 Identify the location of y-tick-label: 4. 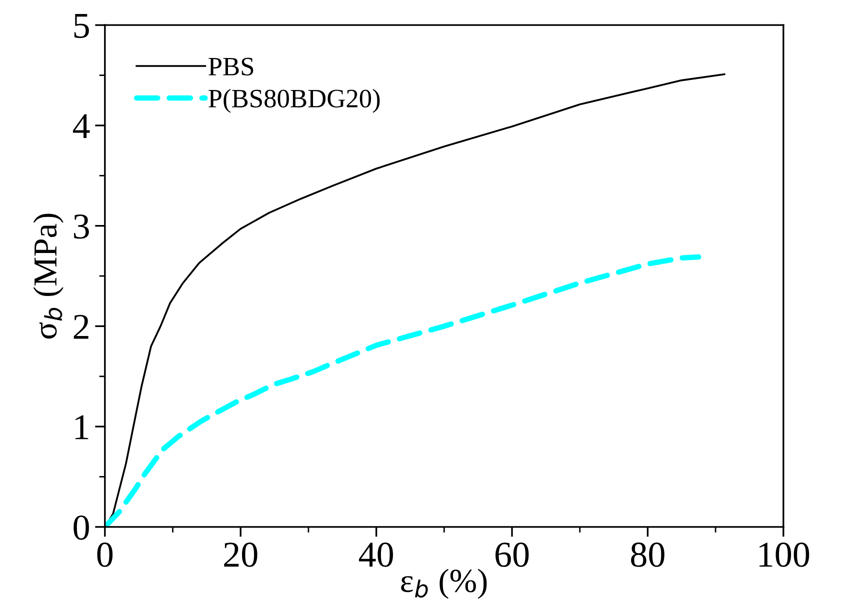
(81, 126).